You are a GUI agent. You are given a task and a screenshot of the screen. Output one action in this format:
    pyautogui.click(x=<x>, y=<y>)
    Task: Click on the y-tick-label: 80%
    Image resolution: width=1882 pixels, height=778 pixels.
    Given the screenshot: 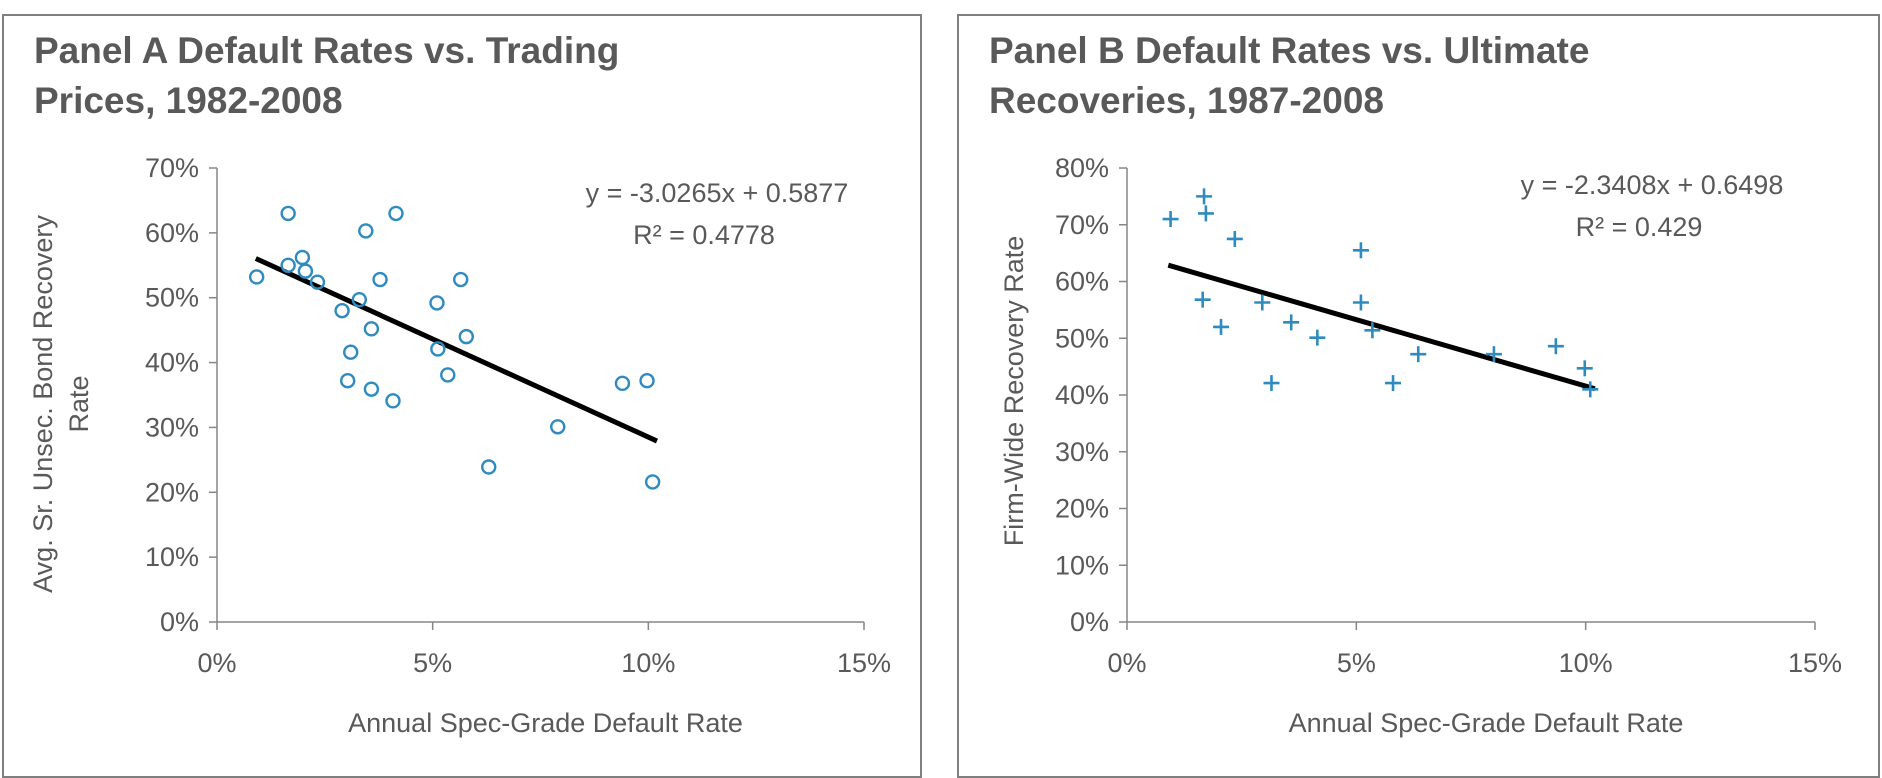 What is the action you would take?
    pyautogui.click(x=1082, y=168)
    